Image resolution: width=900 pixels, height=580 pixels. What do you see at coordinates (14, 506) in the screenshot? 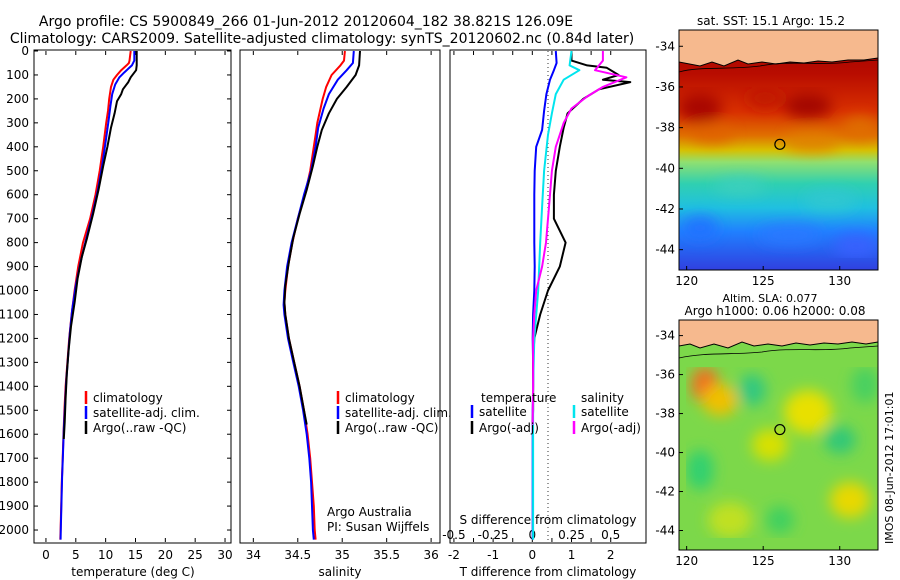
I see `depth-tick-label: 1900` at bounding box center [14, 506].